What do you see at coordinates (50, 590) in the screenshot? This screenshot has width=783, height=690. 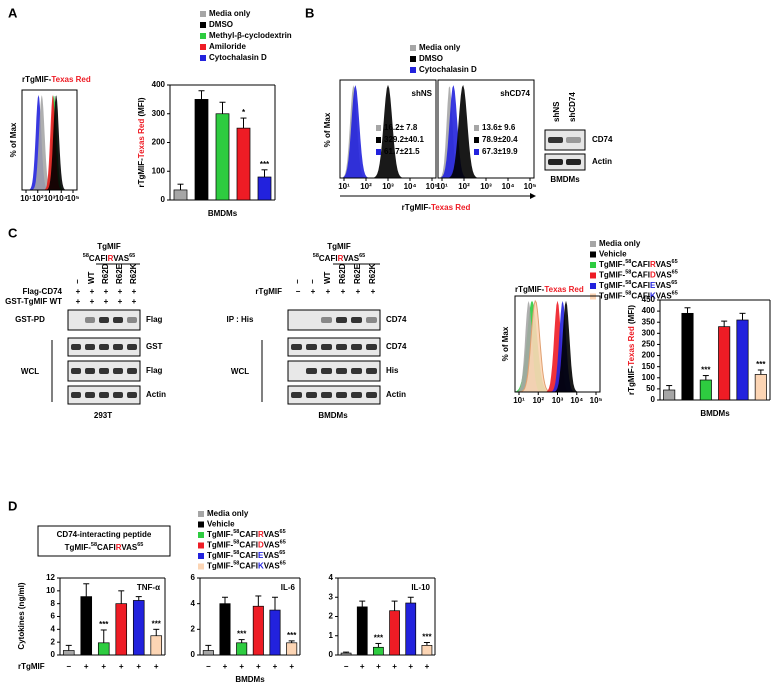 I see `y-tick-label: 10` at bounding box center [50, 590].